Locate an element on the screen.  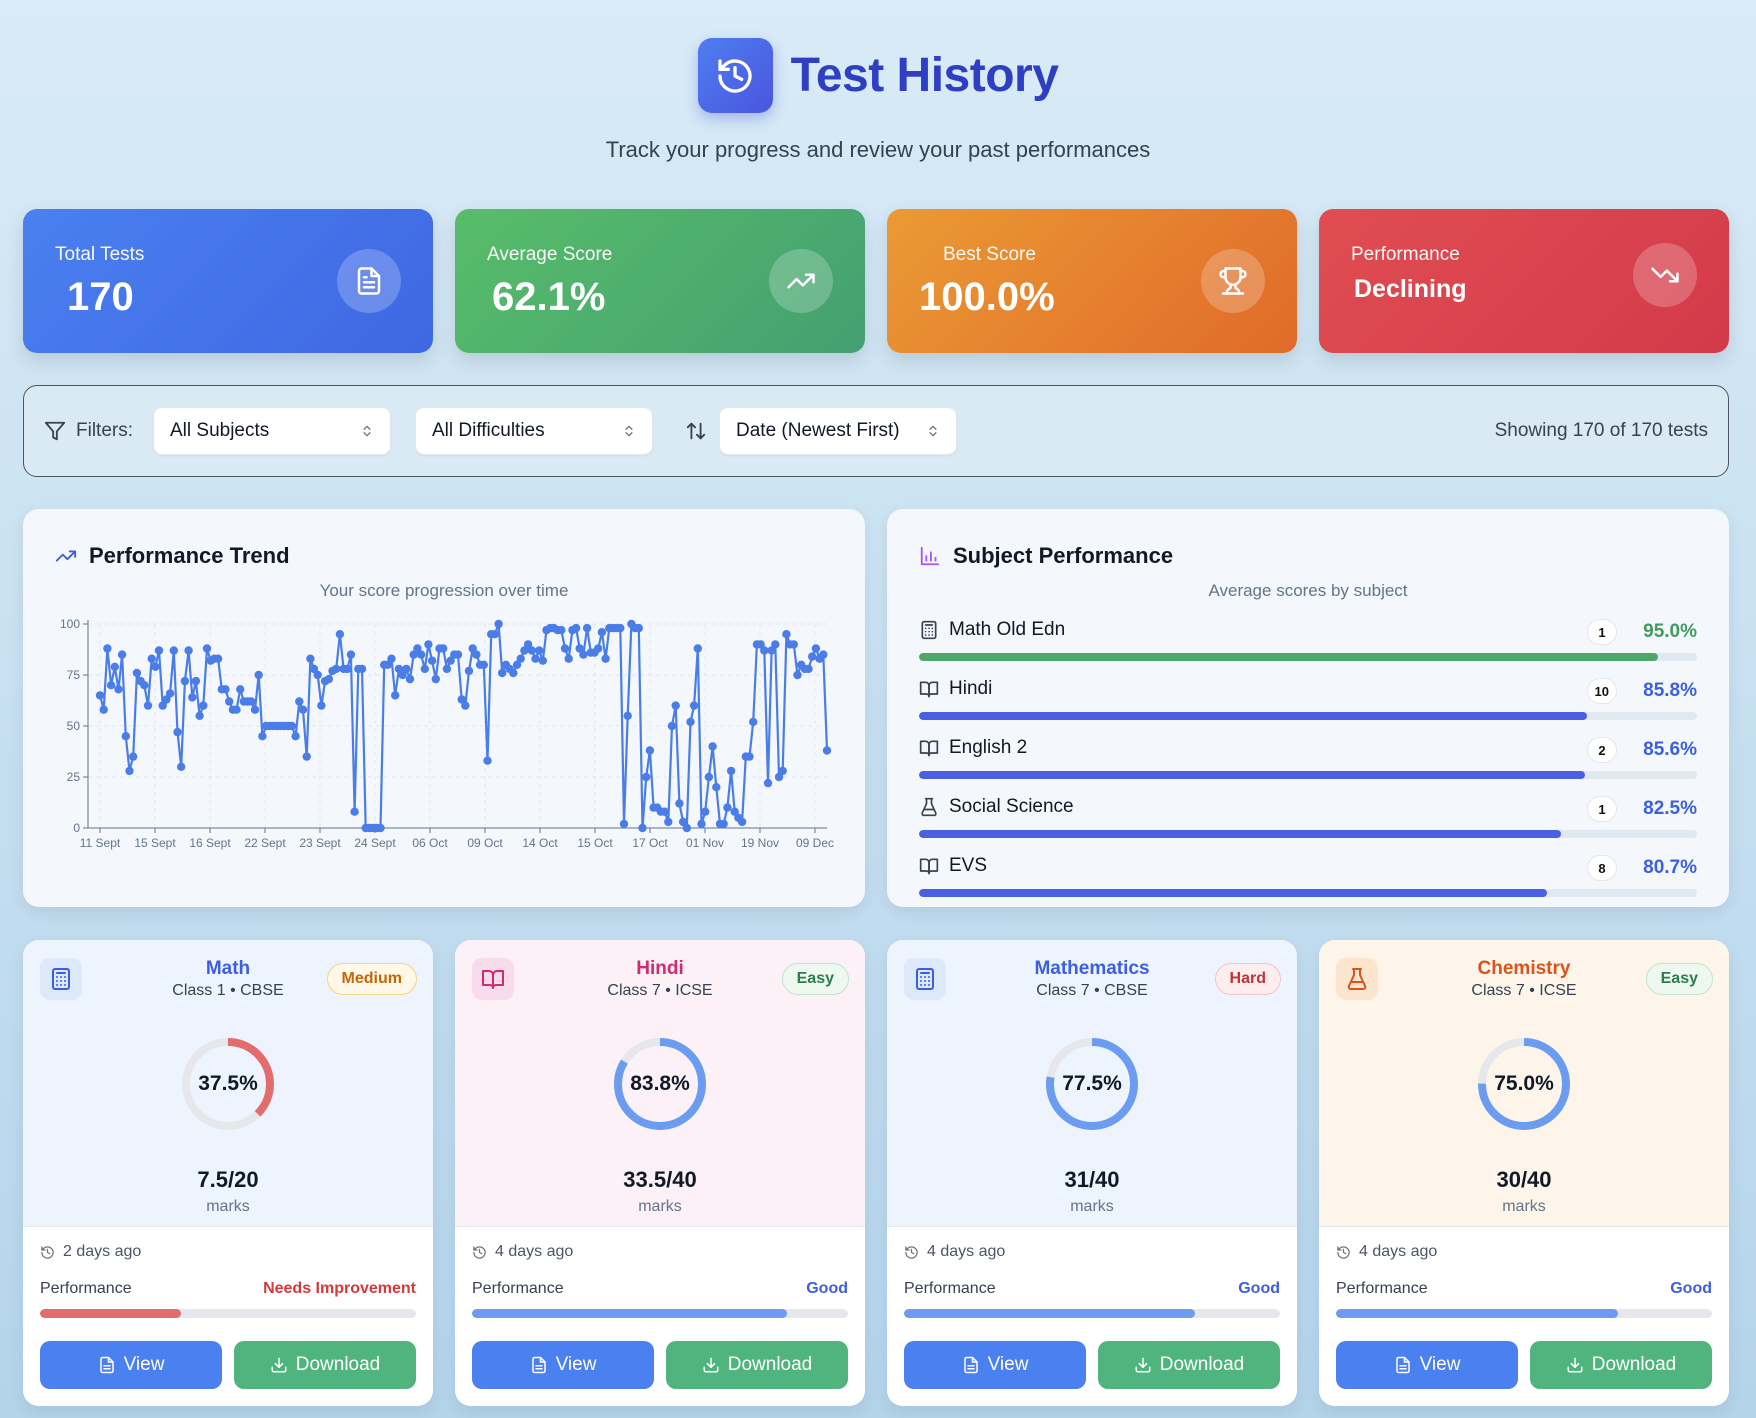
x-tick-label: 15 Oct is located at coordinates (595, 843).